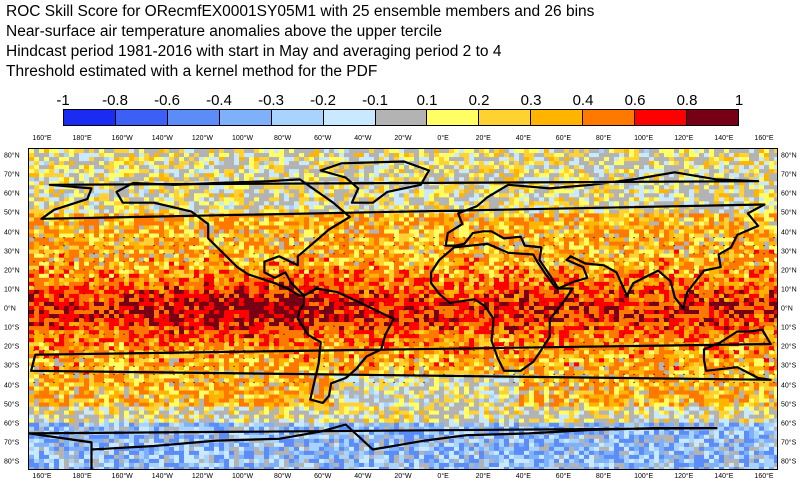  I want to click on colorbar-label: 0.8, so click(687, 100).